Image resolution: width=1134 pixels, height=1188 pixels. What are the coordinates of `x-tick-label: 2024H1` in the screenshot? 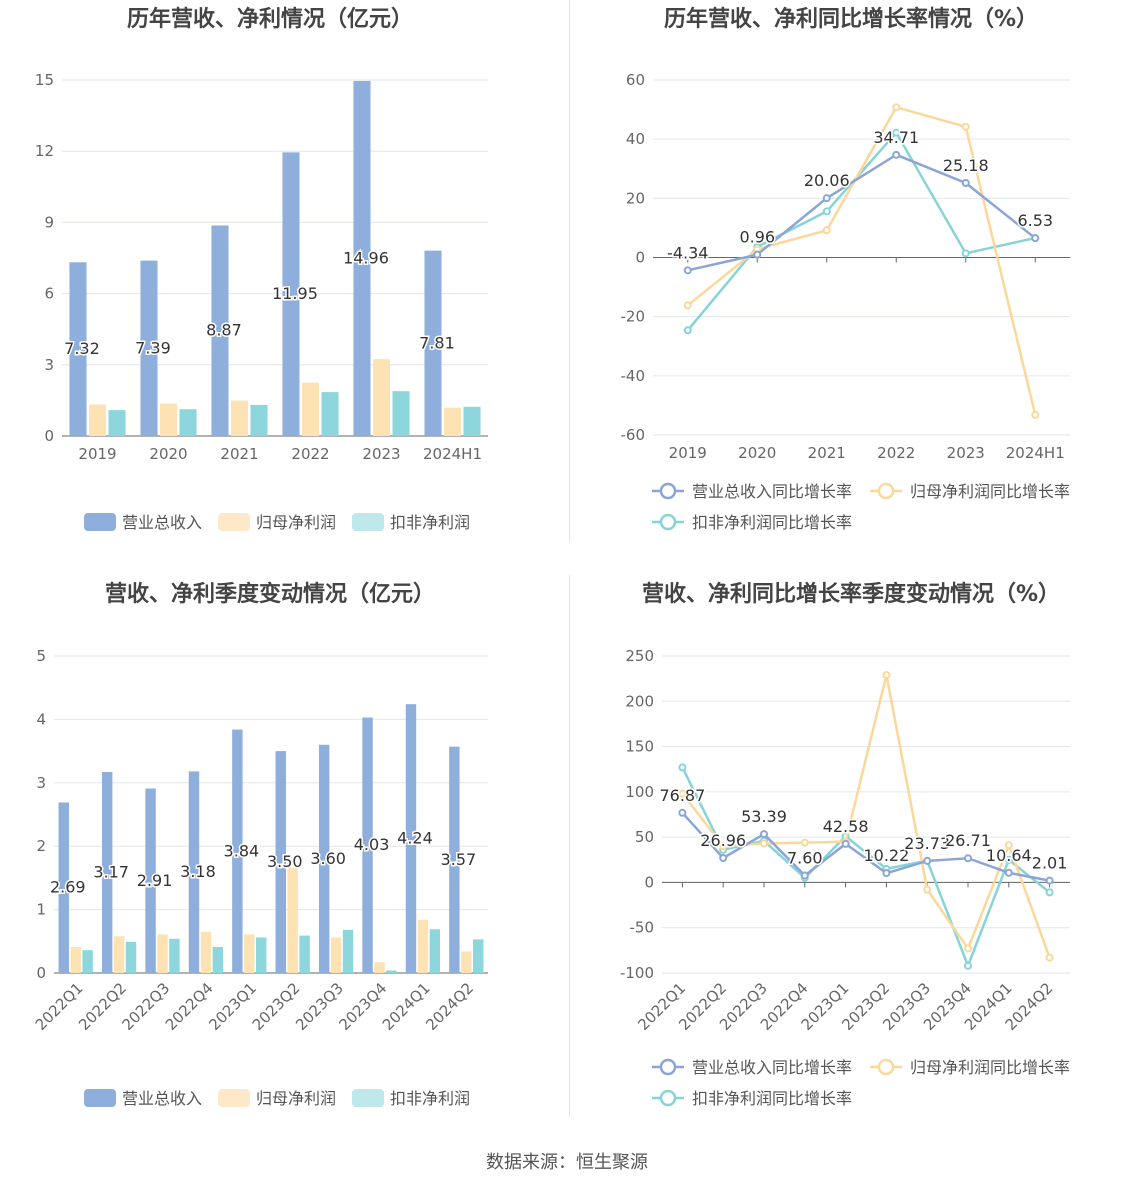 It's located at (452, 454).